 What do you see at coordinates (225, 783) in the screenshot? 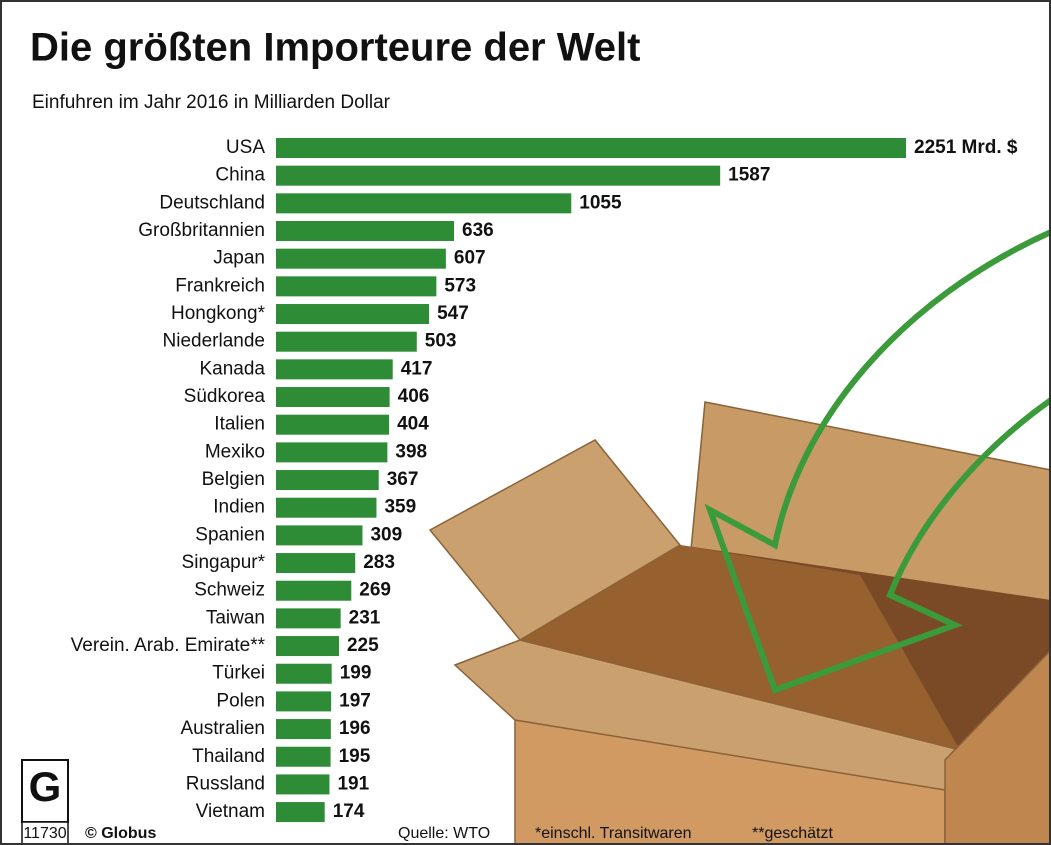
I see `category-label: Russland` at bounding box center [225, 783].